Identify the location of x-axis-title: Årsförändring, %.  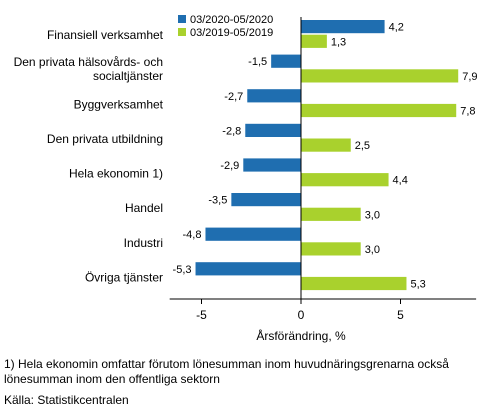
(301, 335).